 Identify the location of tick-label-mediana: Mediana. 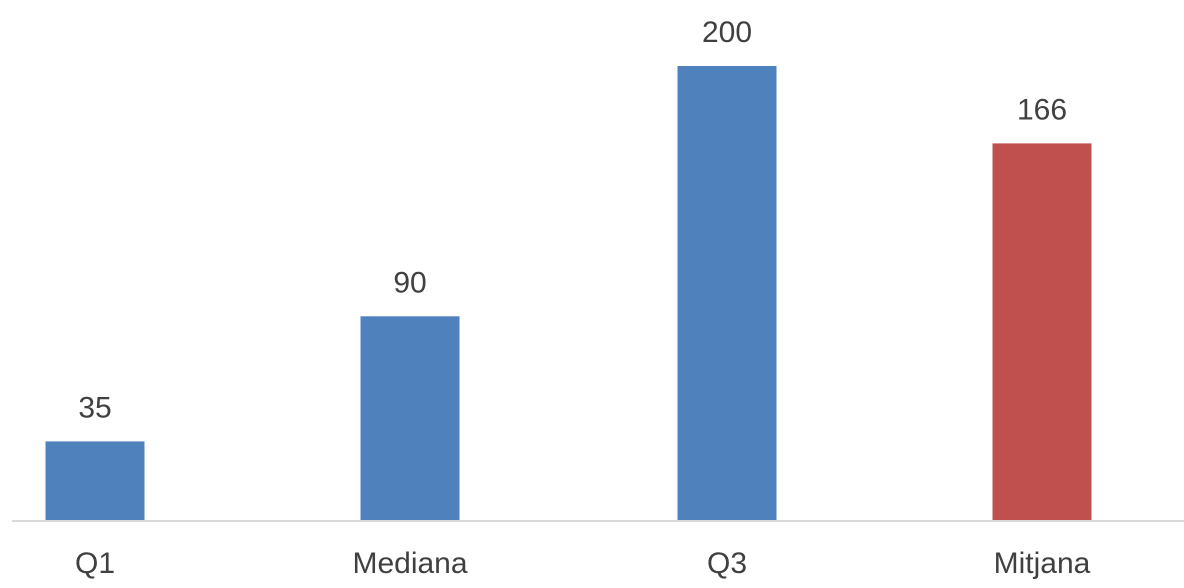
(409, 563).